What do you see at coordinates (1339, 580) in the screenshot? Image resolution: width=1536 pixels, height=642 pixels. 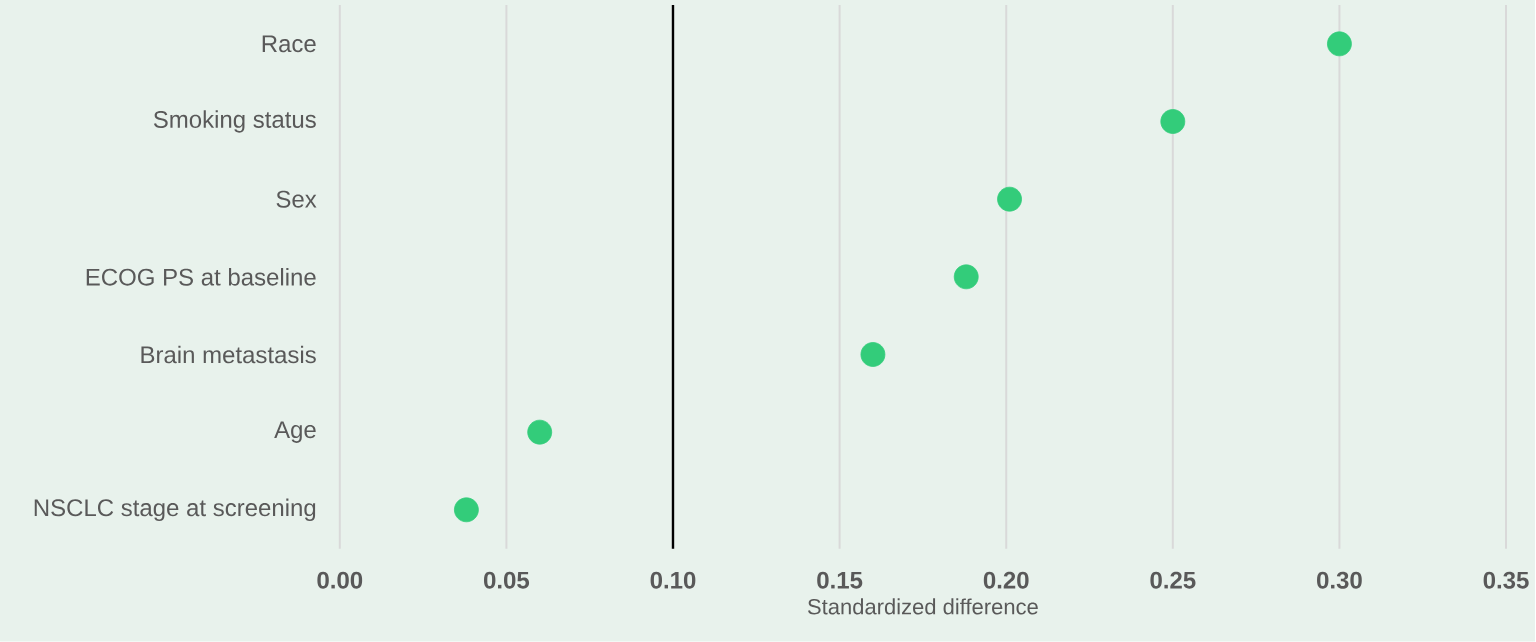 I see `x-tick-label: 0.30` at bounding box center [1339, 580].